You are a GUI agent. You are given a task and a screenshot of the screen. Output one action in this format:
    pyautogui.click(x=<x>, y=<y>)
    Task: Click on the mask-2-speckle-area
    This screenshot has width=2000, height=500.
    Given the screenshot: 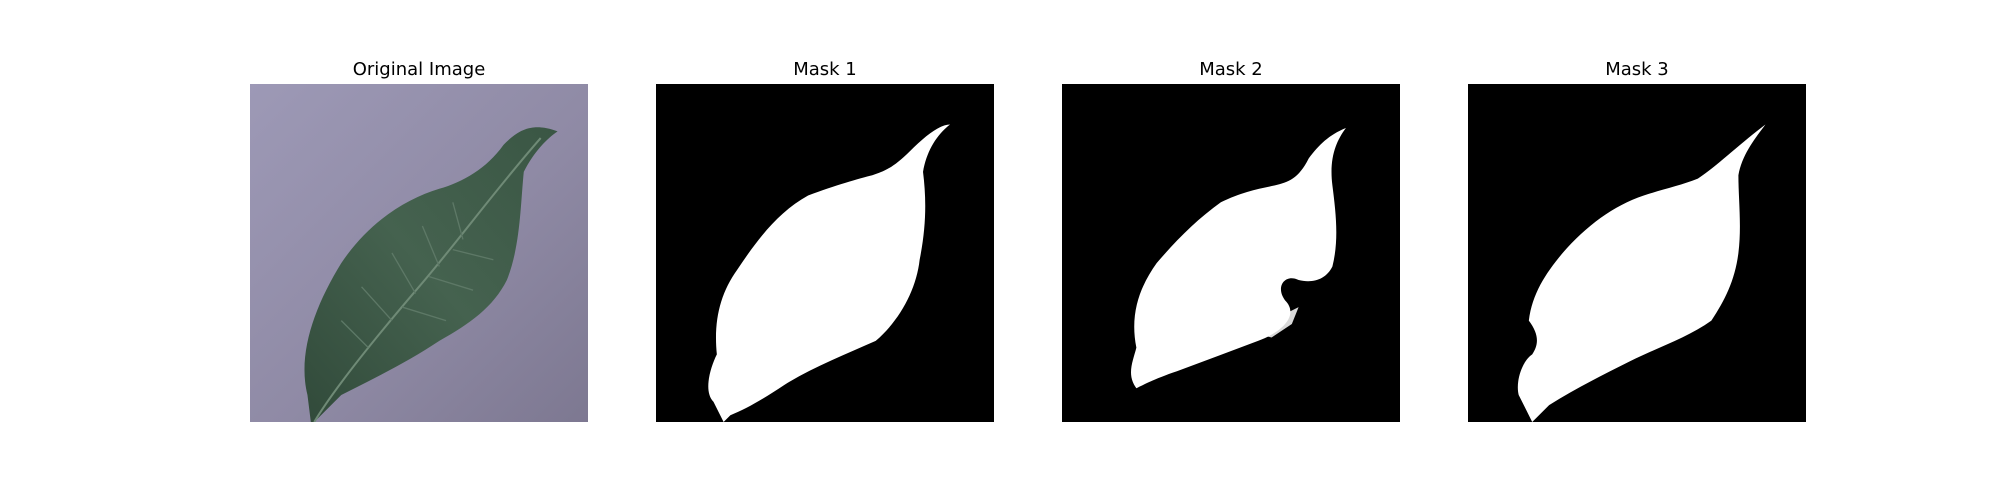 What is the action you would take?
    pyautogui.click(x=1278, y=322)
    